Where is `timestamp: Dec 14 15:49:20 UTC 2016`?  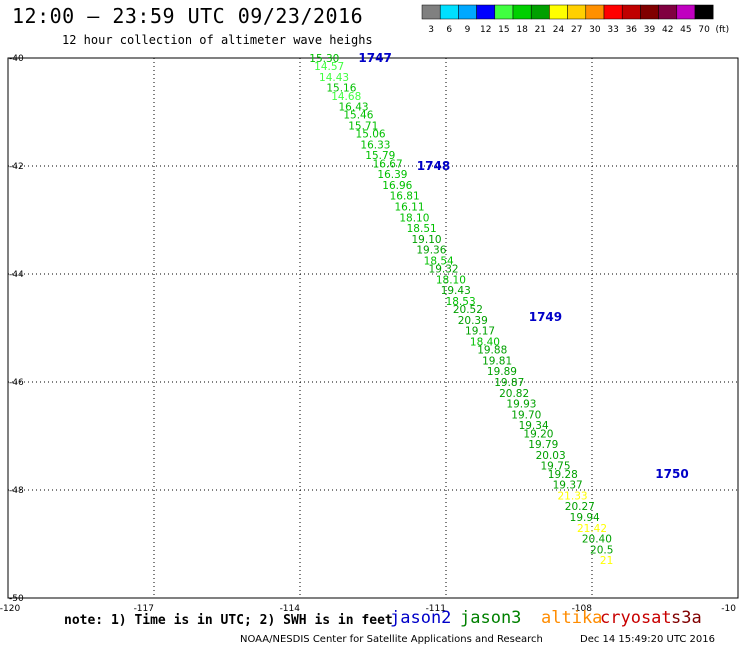 timestamp: Dec 14 15:49:20 UTC 2016 is located at coordinates (647, 639).